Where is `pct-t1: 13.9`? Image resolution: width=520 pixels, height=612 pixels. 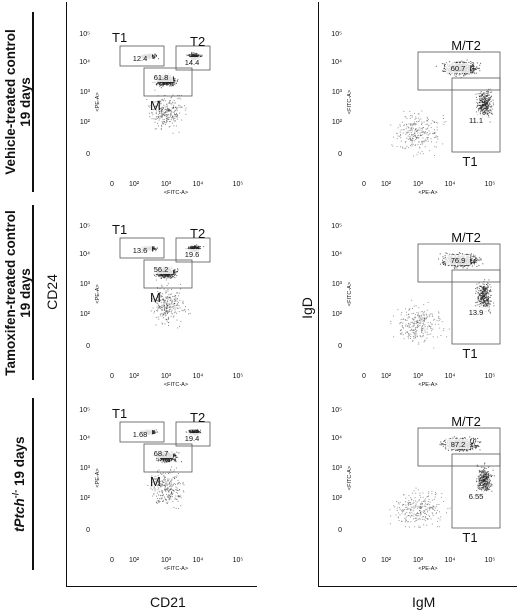 pct-t1: 13.9 is located at coordinates (476, 312).